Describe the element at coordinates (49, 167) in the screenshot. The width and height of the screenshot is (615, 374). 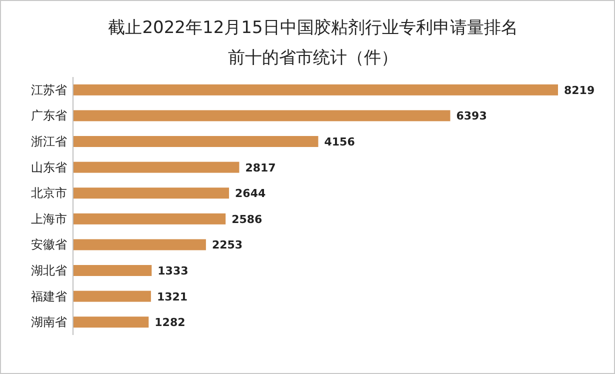
I see `y-tick-label: 山东省` at that location.